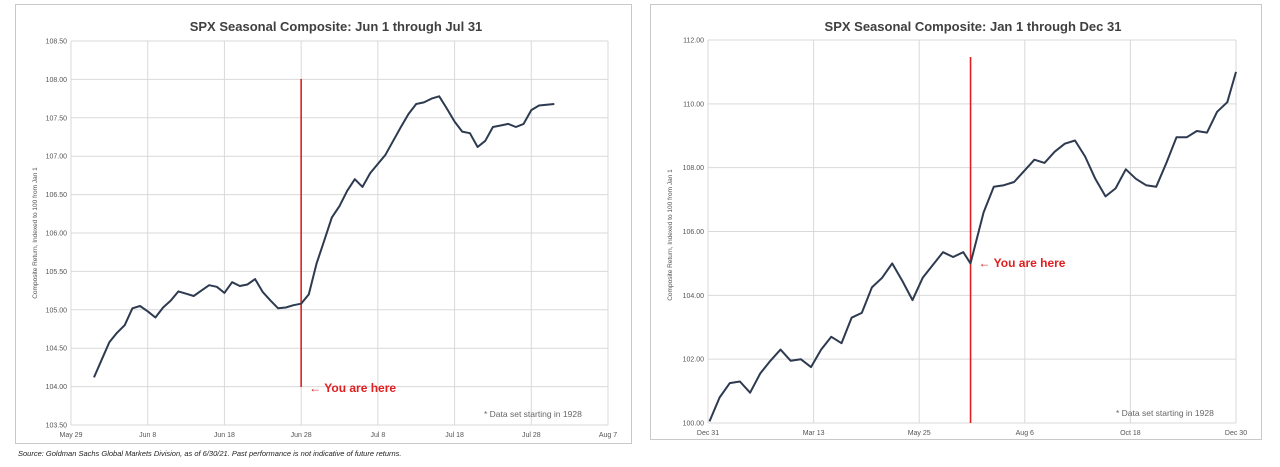 The image size is (1280, 467). Describe the element at coordinates (57, 426) in the screenshot. I see `y-tick-label: 103.50` at that location.